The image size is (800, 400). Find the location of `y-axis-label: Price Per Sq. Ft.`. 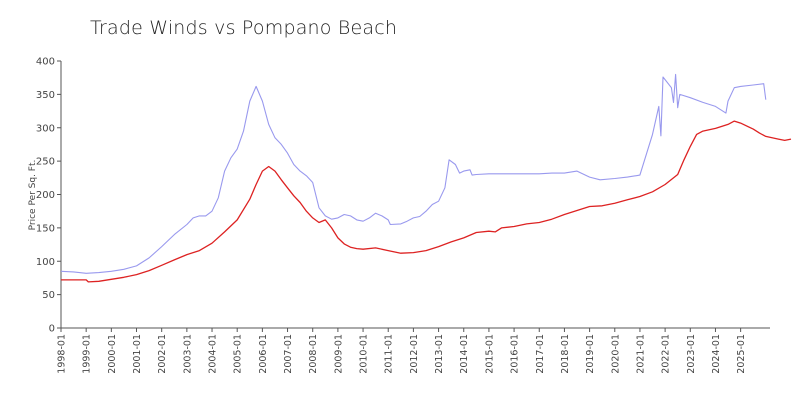

y-axis-label: Price Per Sq. Ft. is located at coordinates (33, 195).